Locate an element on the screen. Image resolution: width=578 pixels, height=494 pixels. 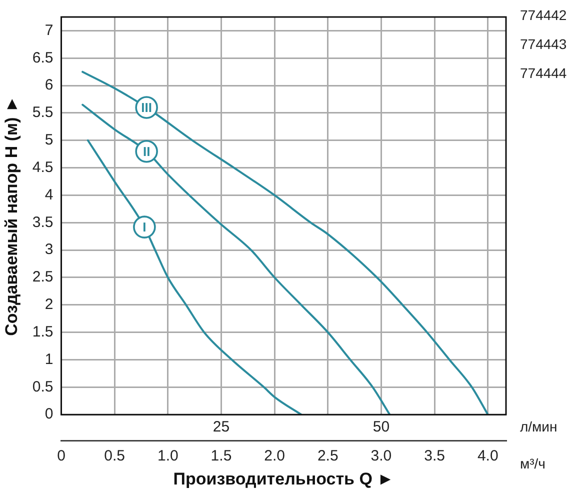
y-tick-label: 6.5 is located at coordinates (43, 57).